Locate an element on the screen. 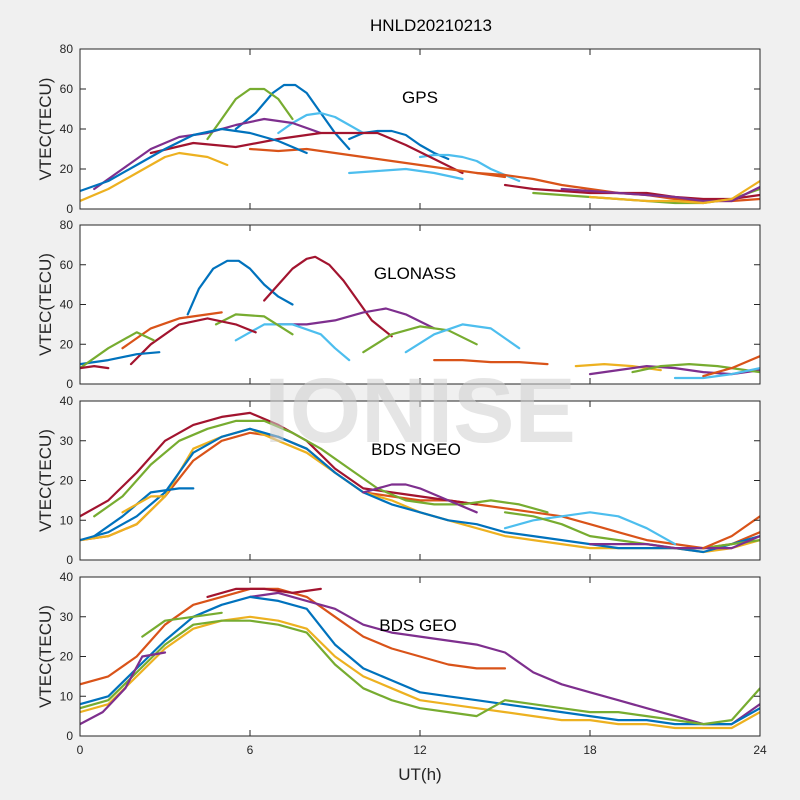 The width and height of the screenshot is (800, 800). x-tick-label: 6 is located at coordinates (250, 750).